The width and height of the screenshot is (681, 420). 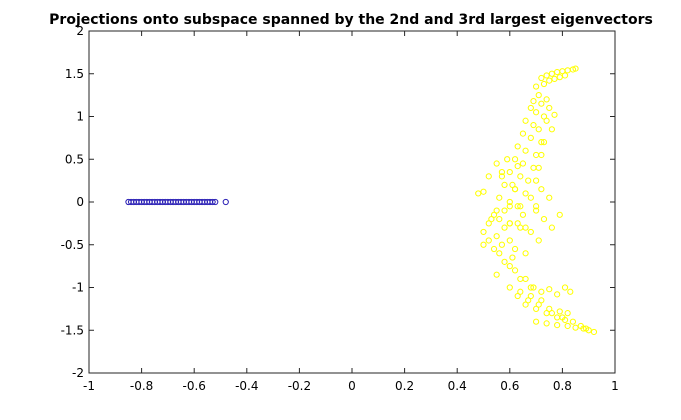 I want to click on x-tick-label: 0.4, so click(x=457, y=386).